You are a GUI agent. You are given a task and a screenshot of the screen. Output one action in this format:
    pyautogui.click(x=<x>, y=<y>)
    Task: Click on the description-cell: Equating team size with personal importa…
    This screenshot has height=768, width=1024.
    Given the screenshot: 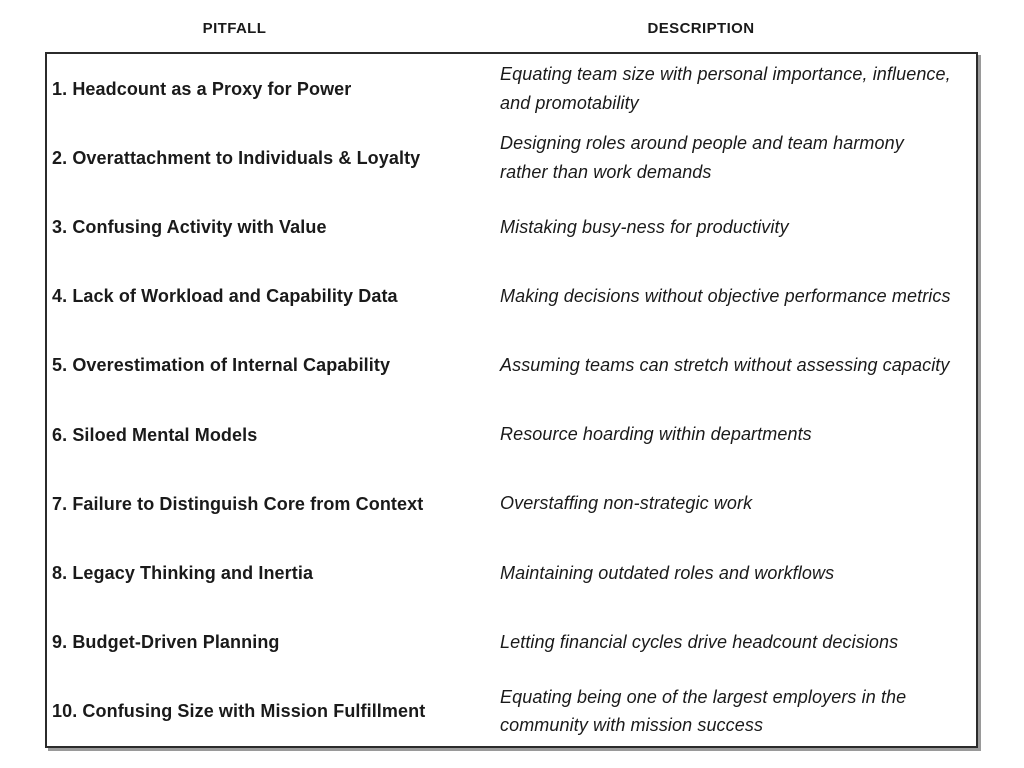 What is the action you would take?
    pyautogui.click(x=725, y=88)
    